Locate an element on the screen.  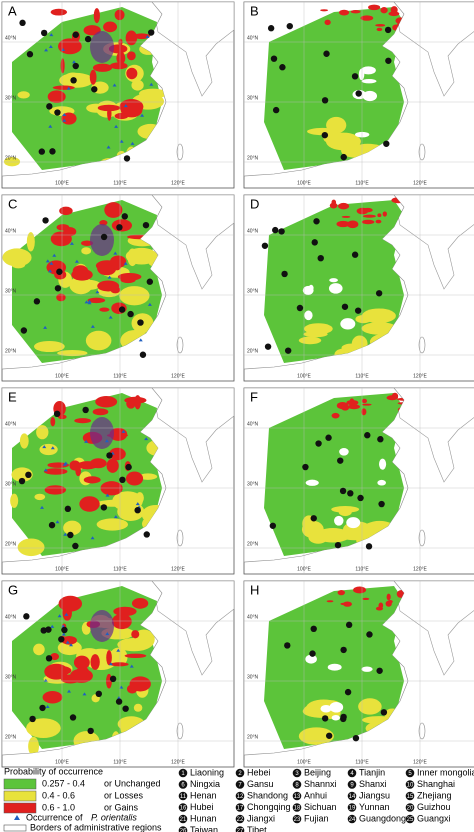
taiwan is located at coordinates (180, 731).